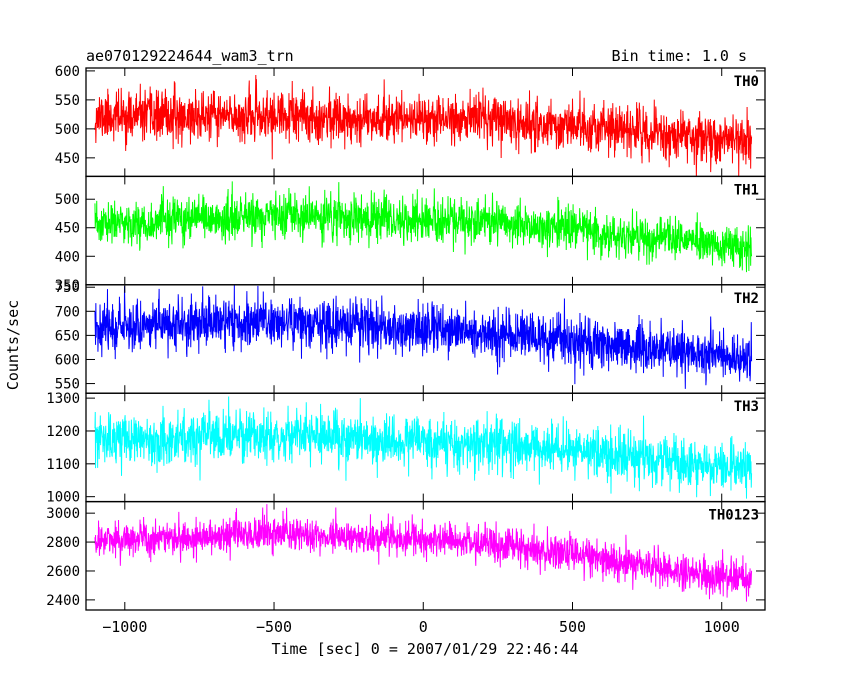  I want to click on x-axis: −1000 −500 0 500 1000, so click(421, 627).